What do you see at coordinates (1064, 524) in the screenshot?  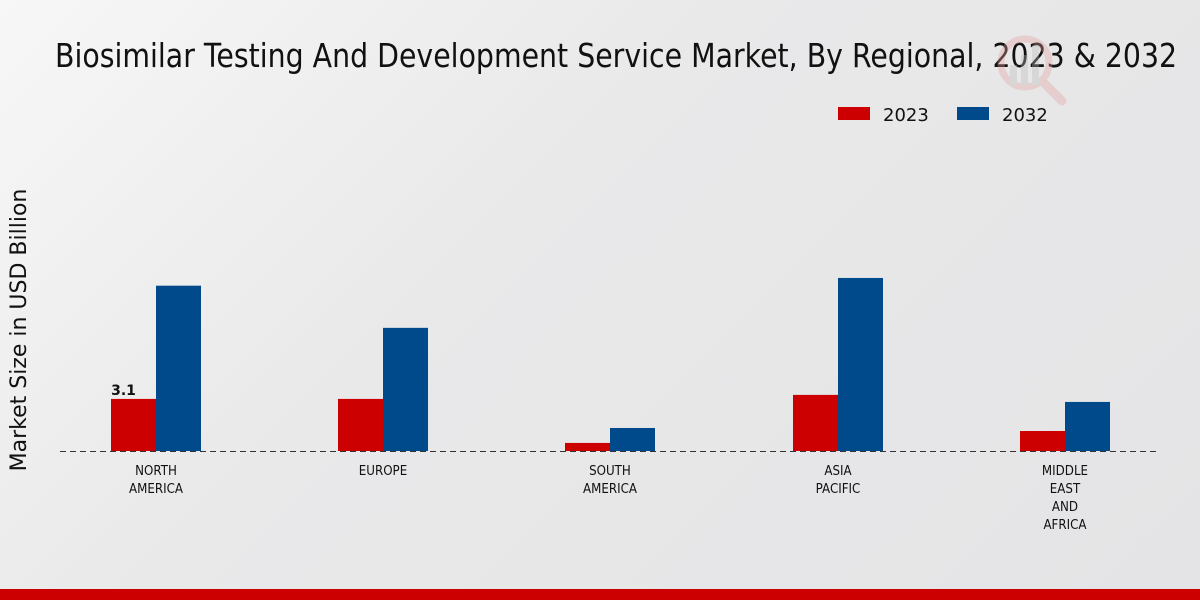 I see `x-tick-label: AFRICA` at bounding box center [1064, 524].